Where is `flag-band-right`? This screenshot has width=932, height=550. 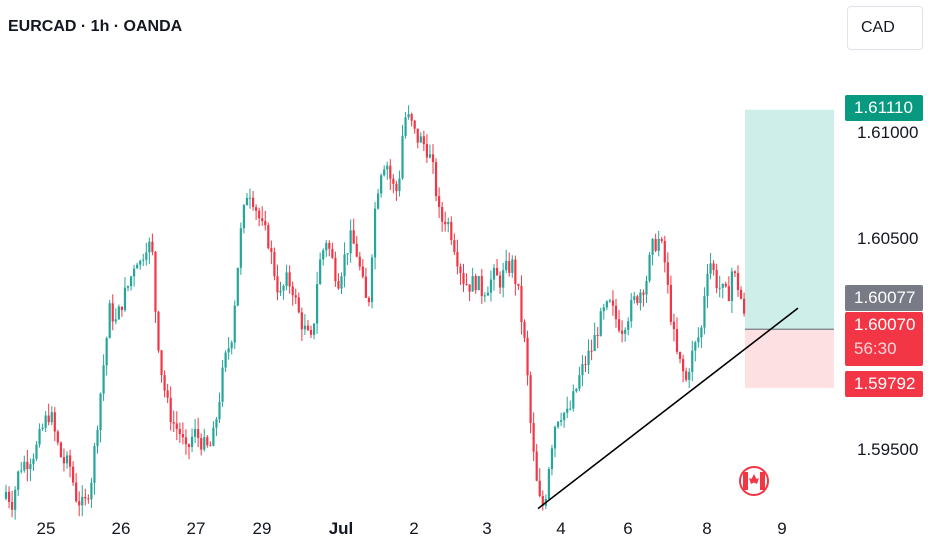
flag-band-right is located at coordinates (762, 481).